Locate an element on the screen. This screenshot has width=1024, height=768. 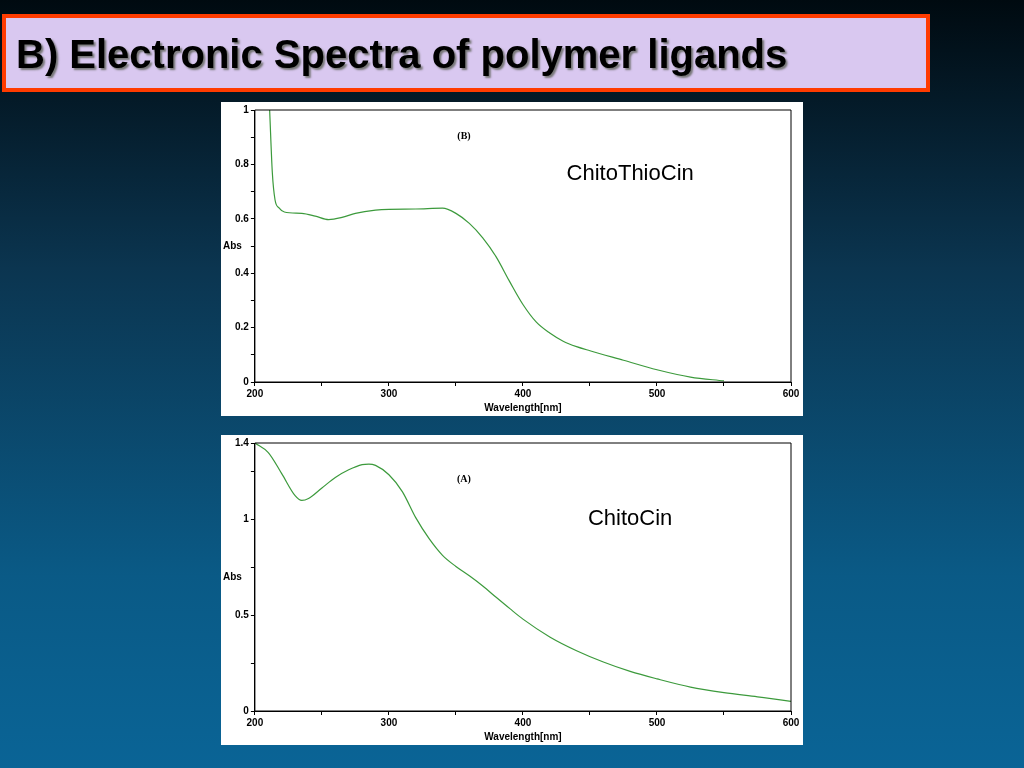
y-tick-label: 1.4 is located at coordinates (242, 442).